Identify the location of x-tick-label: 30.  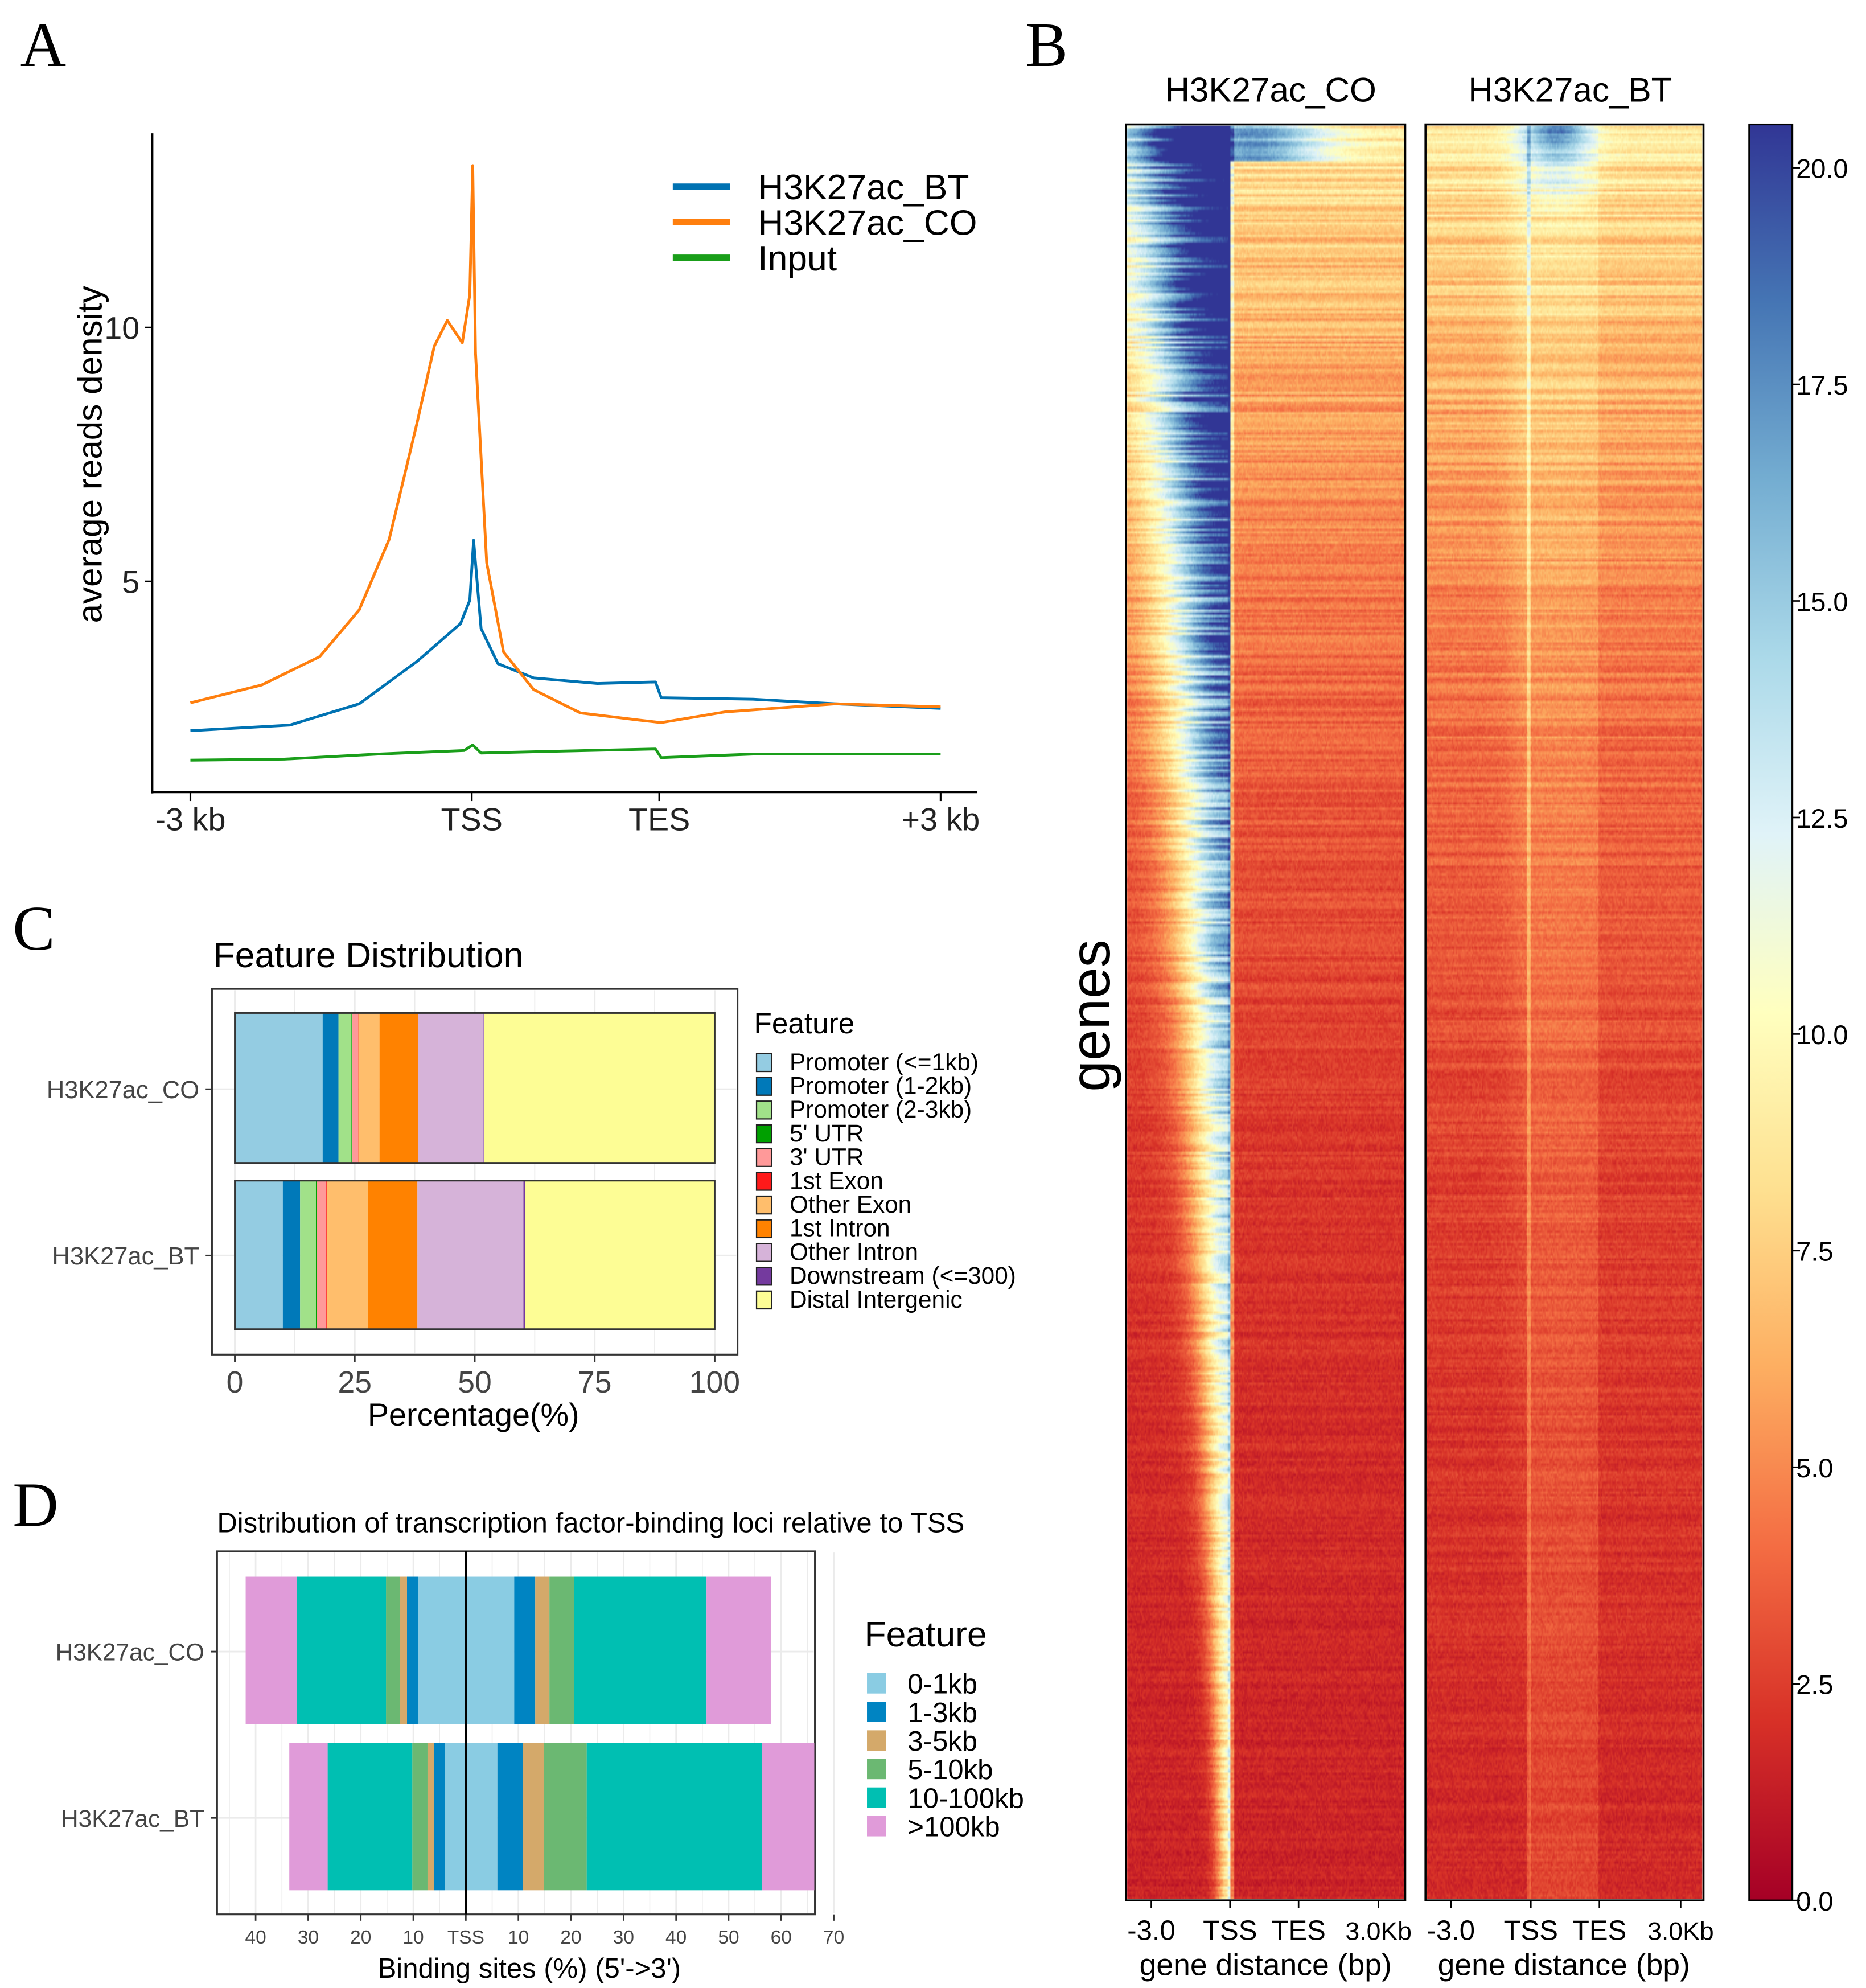
(308, 1937).